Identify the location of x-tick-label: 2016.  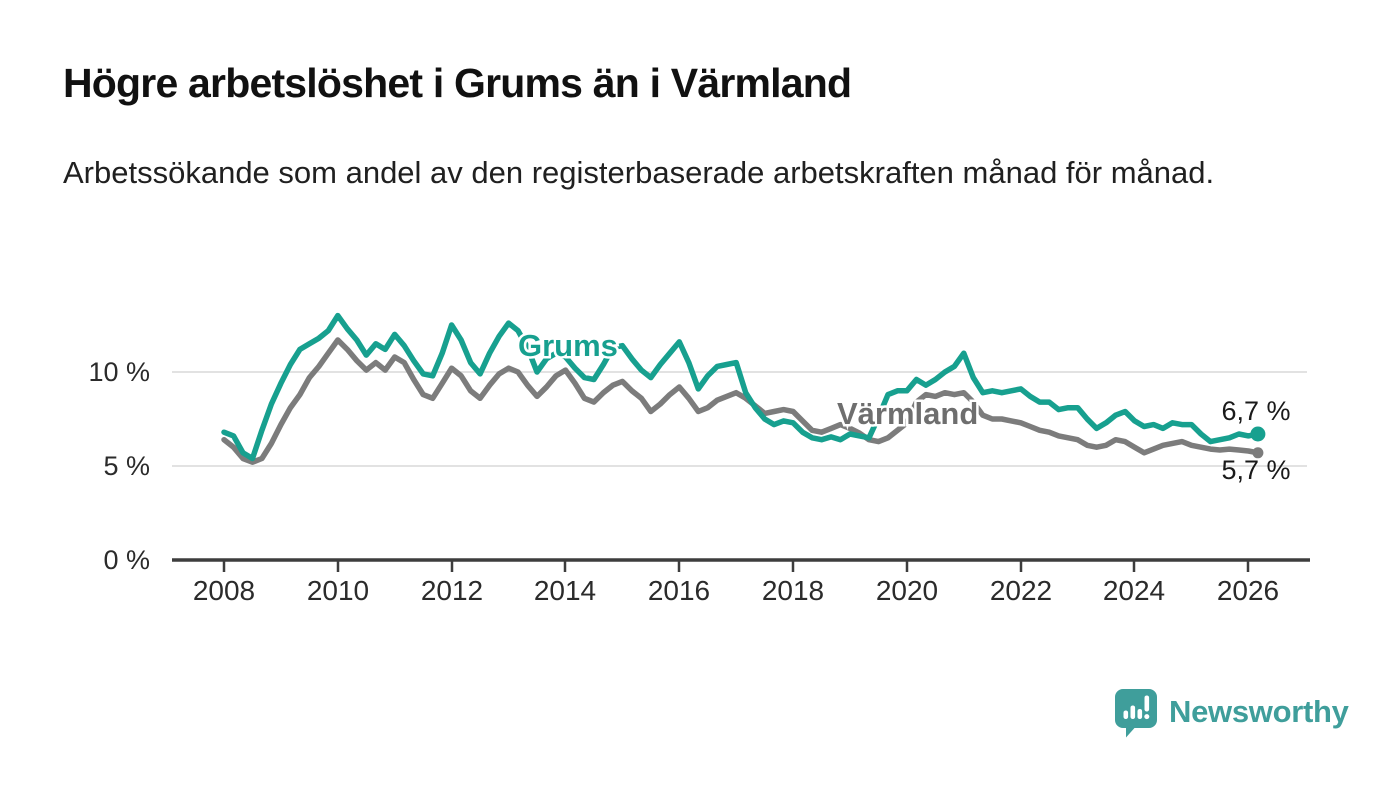
(679, 590).